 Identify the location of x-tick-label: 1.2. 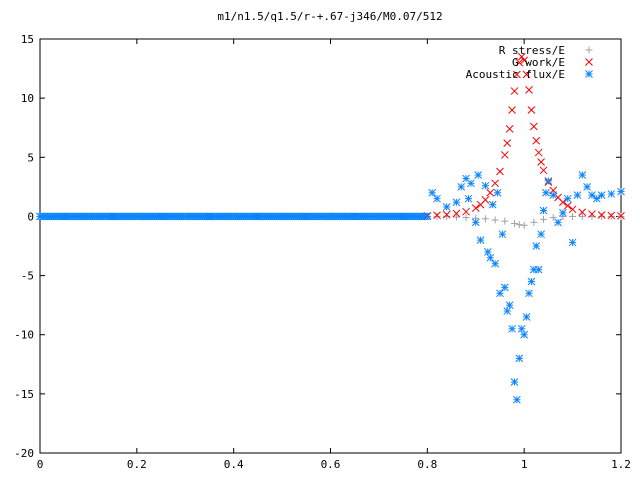
(621, 464).